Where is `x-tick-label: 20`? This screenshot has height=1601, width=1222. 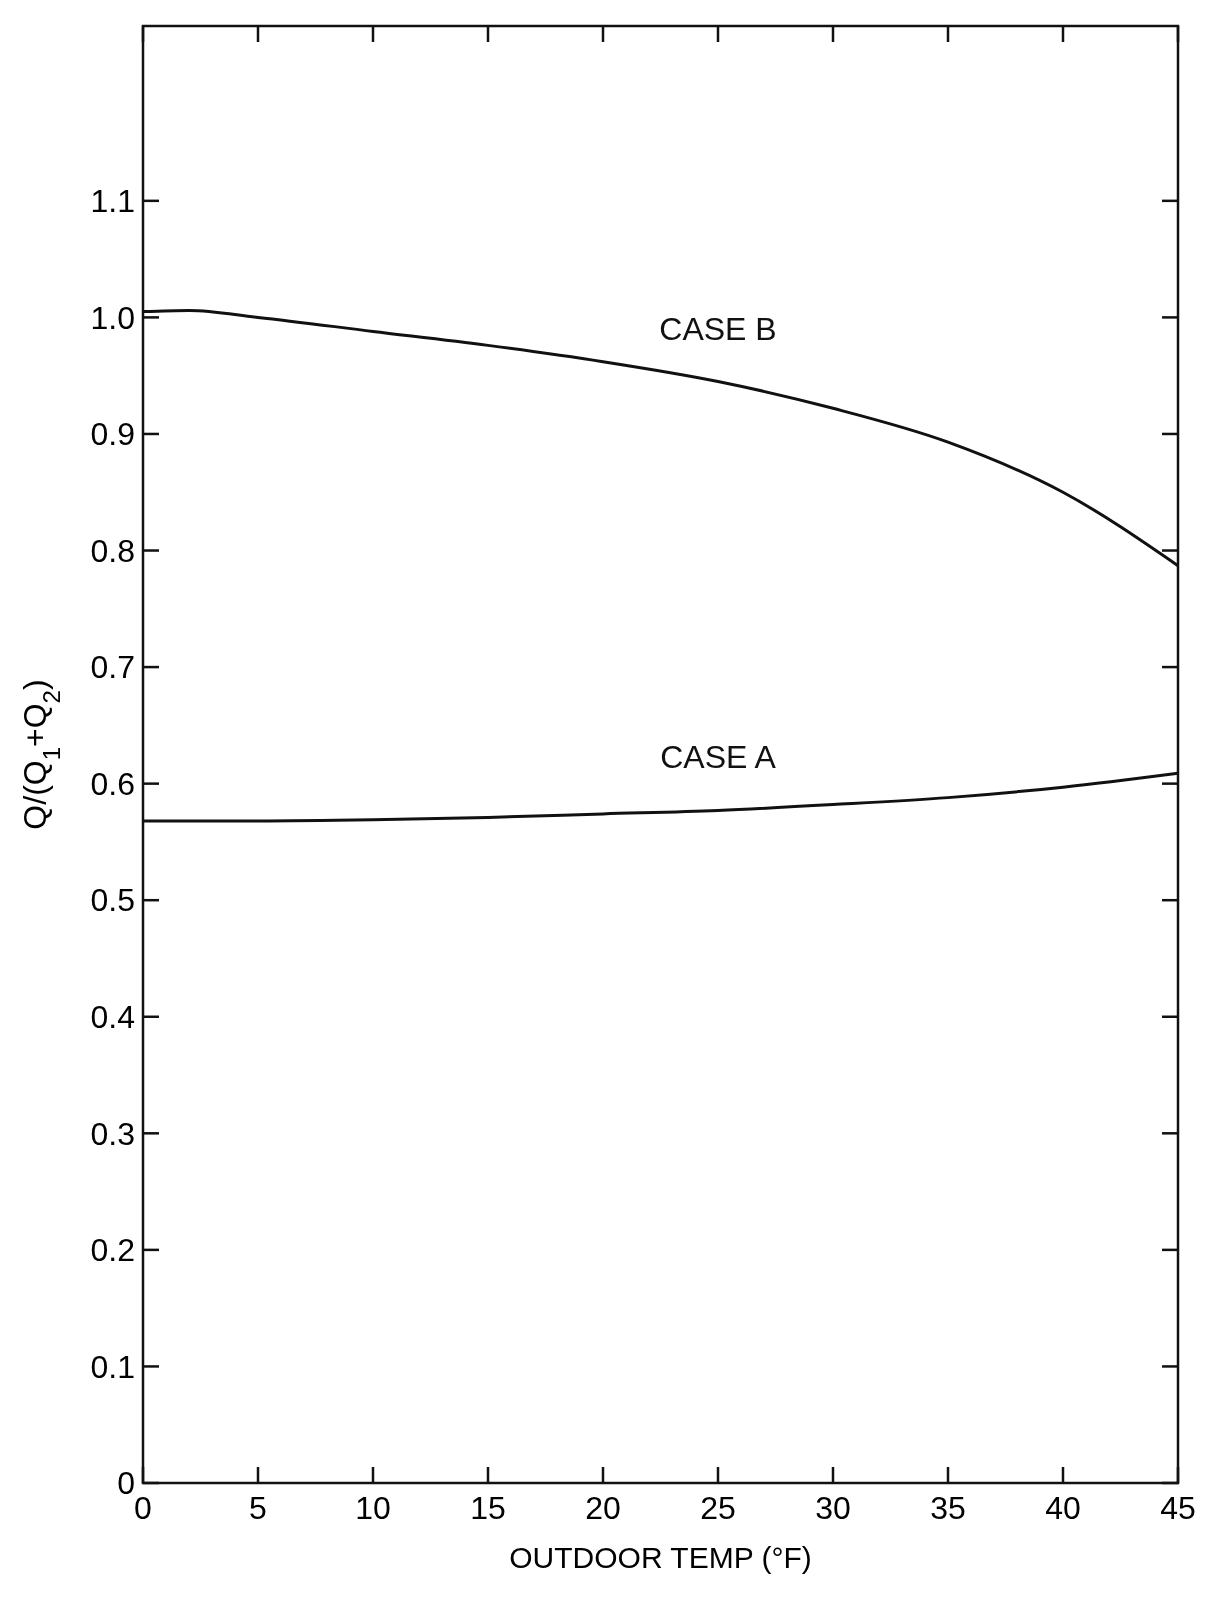 x-tick-label: 20 is located at coordinates (603, 1508).